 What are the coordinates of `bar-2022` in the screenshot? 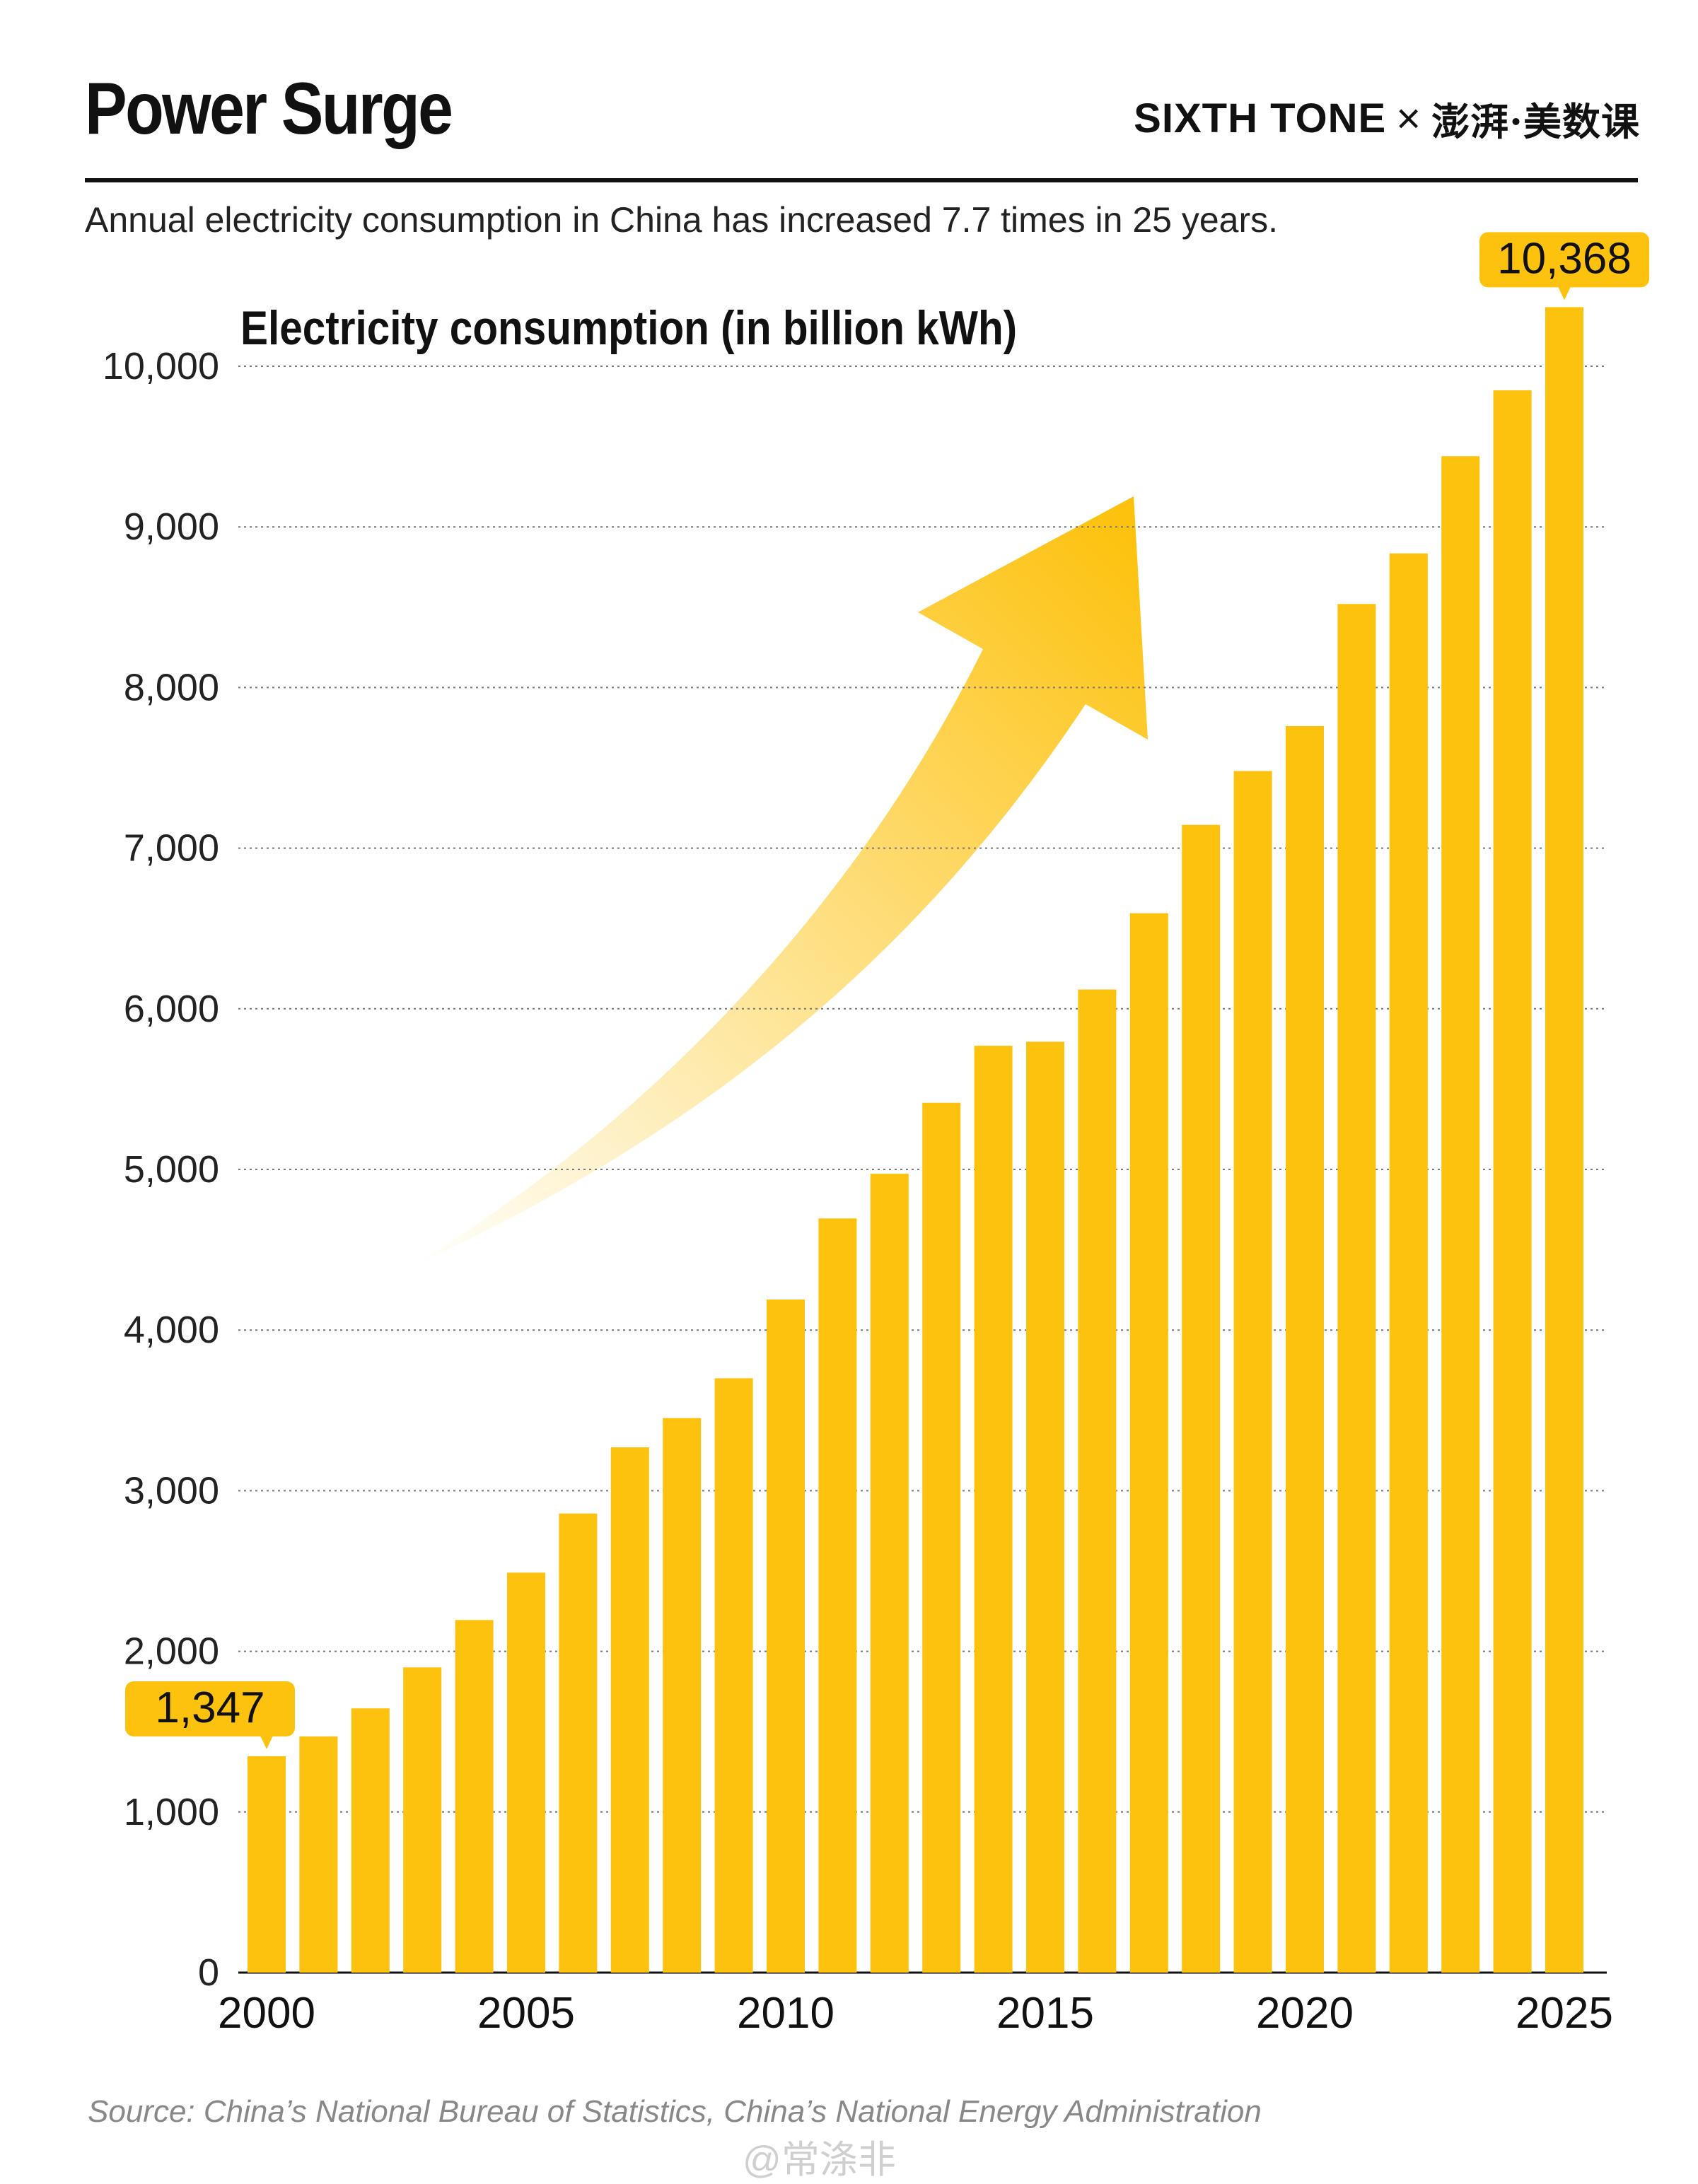 It's located at (1408, 1263).